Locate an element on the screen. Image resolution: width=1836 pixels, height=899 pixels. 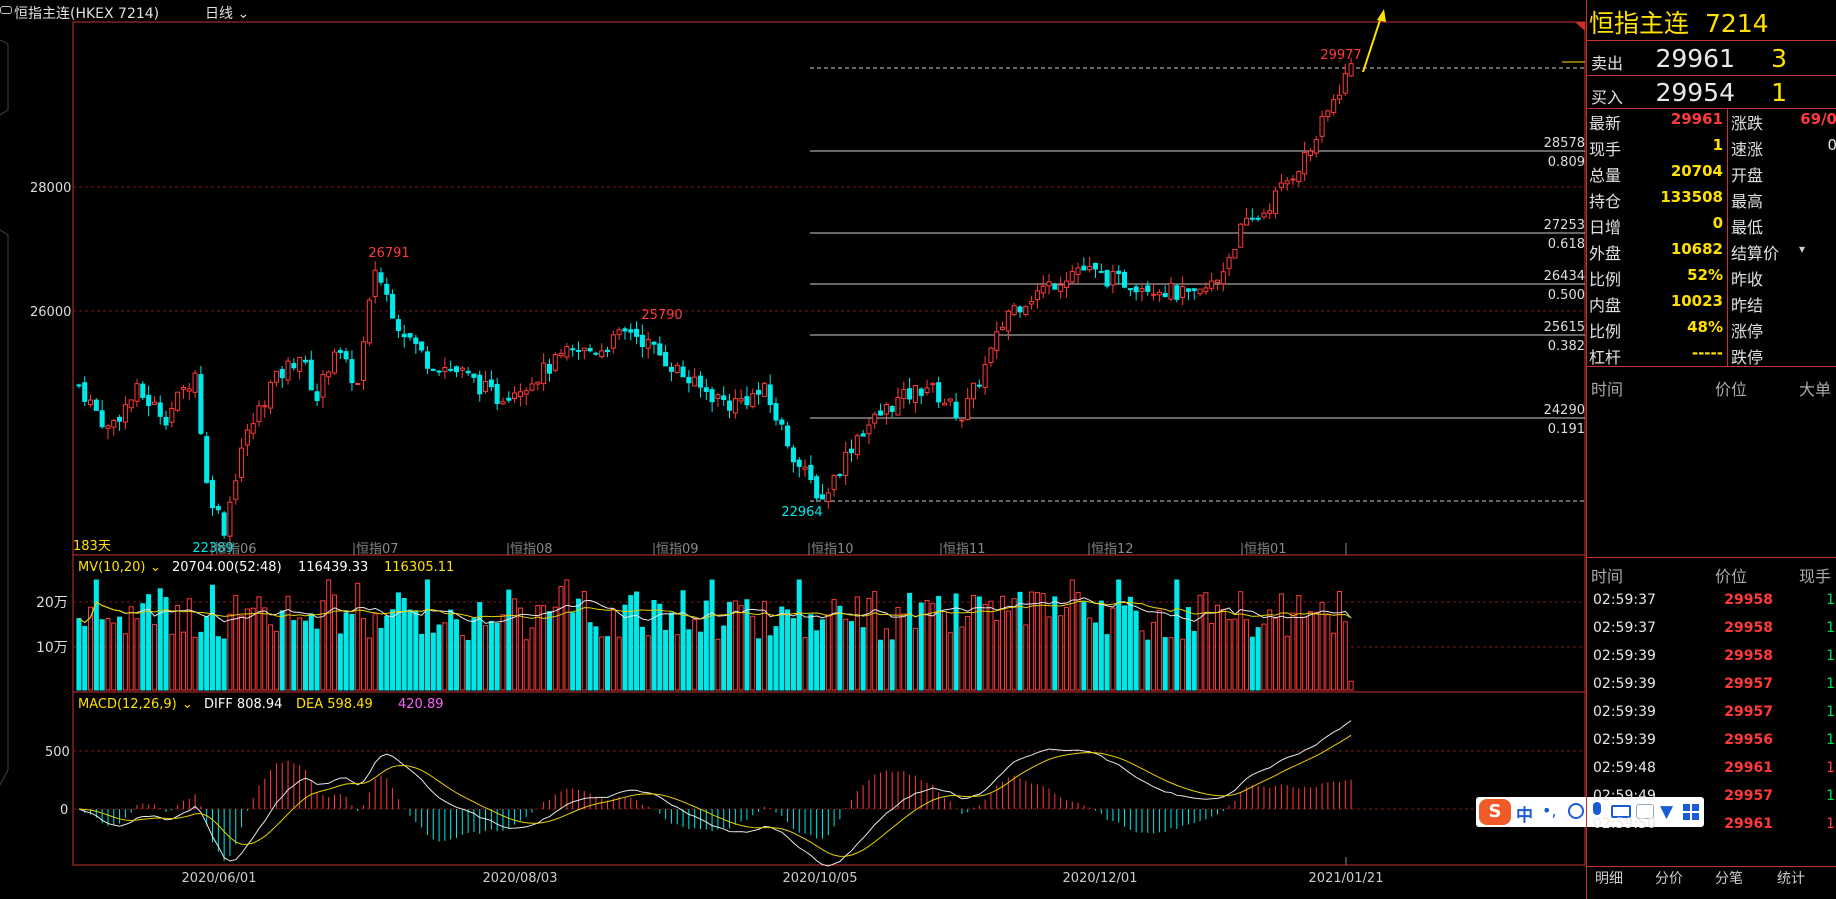
stat-label: 涨停 is located at coordinates (1747, 331).